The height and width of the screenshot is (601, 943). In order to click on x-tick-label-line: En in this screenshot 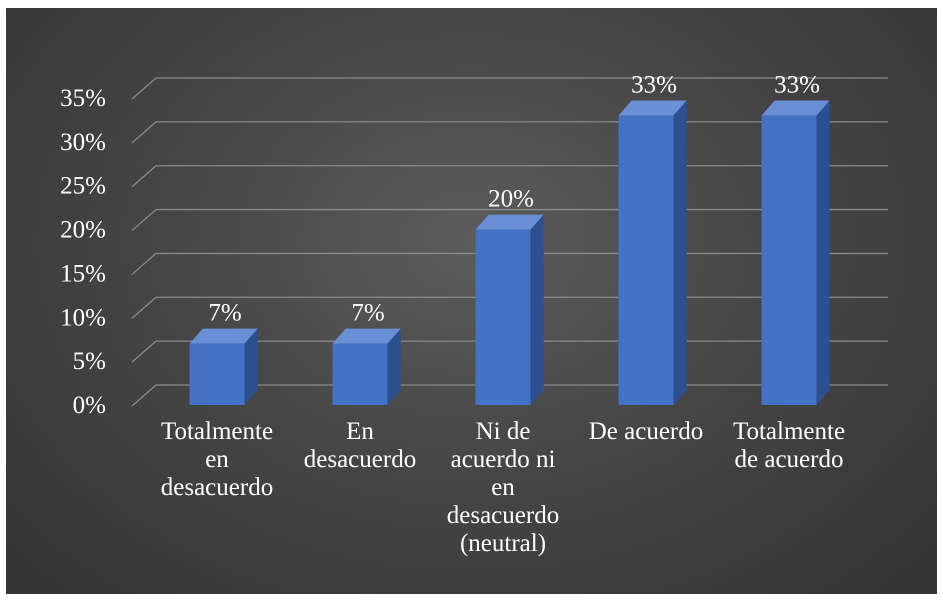, I will do `click(360, 431)`.